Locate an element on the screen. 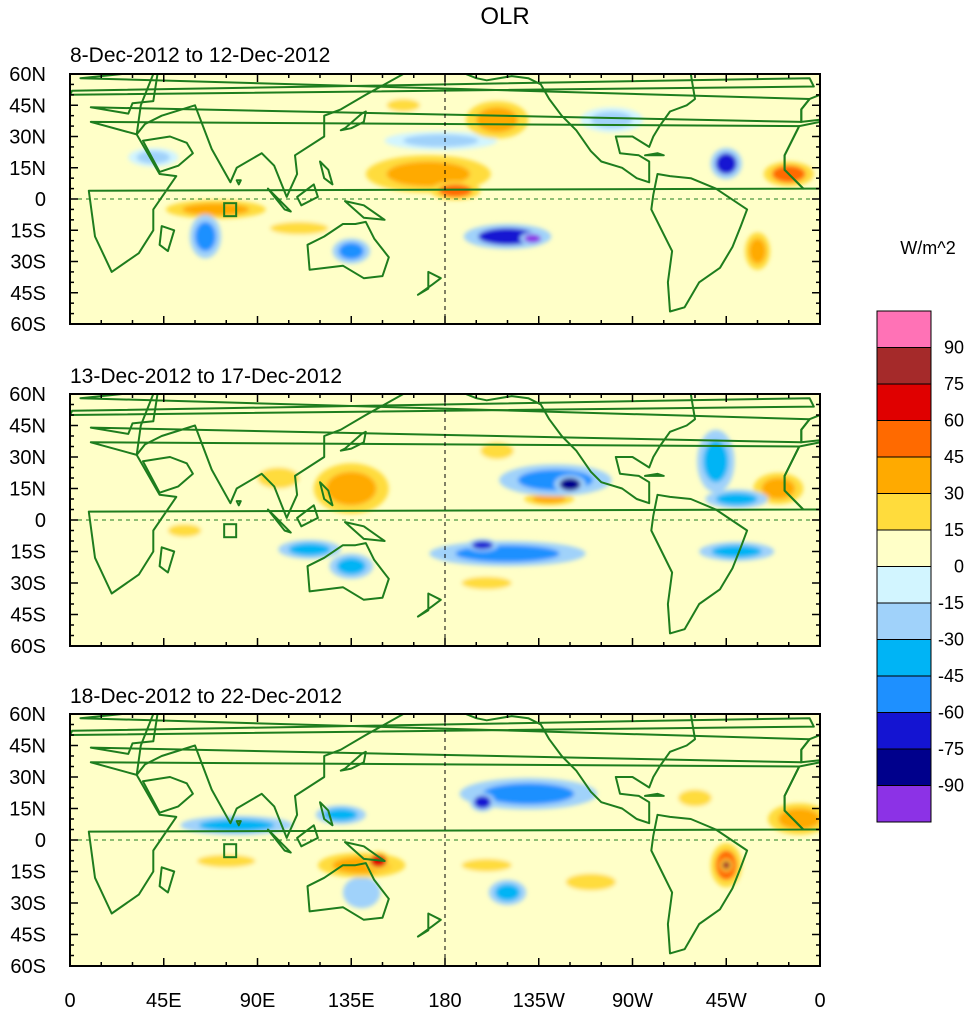 Image resolution: width=980 pixels, height=1014 pixels. colorbar-label: 60 is located at coordinates (954, 421).